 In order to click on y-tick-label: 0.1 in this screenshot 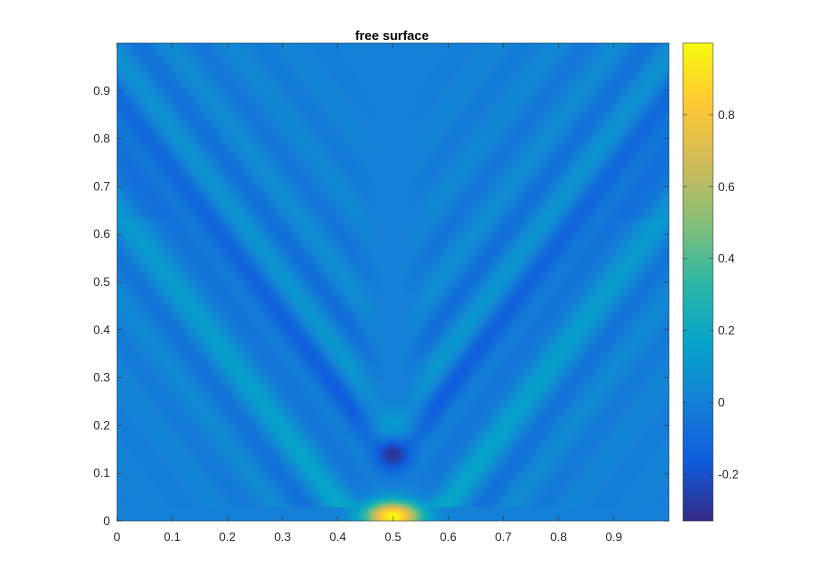, I will do `click(101, 473)`.